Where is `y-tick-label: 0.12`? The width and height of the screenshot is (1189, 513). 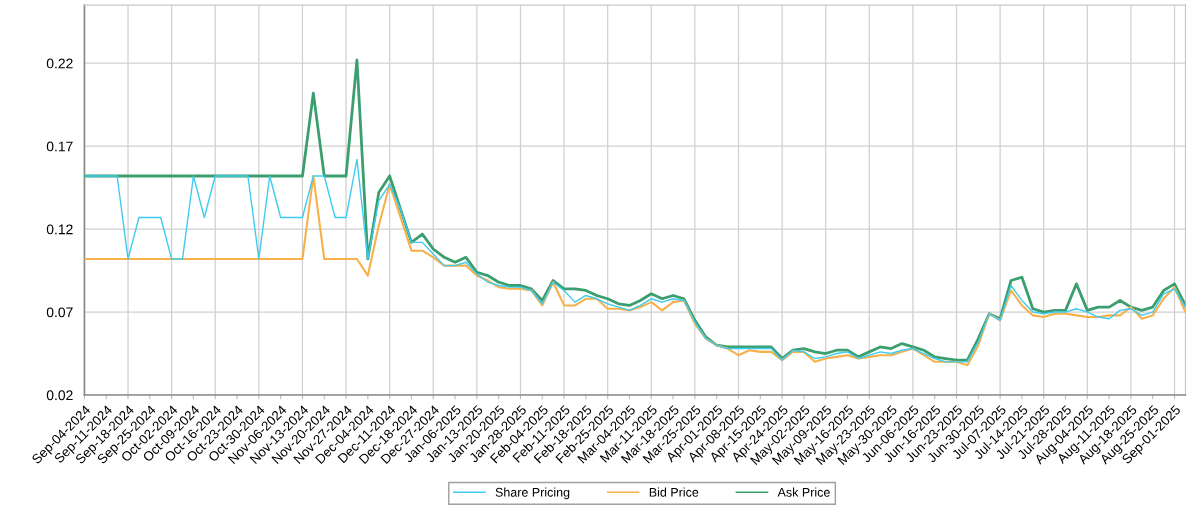
y-tick-label: 0.12 is located at coordinates (59, 229).